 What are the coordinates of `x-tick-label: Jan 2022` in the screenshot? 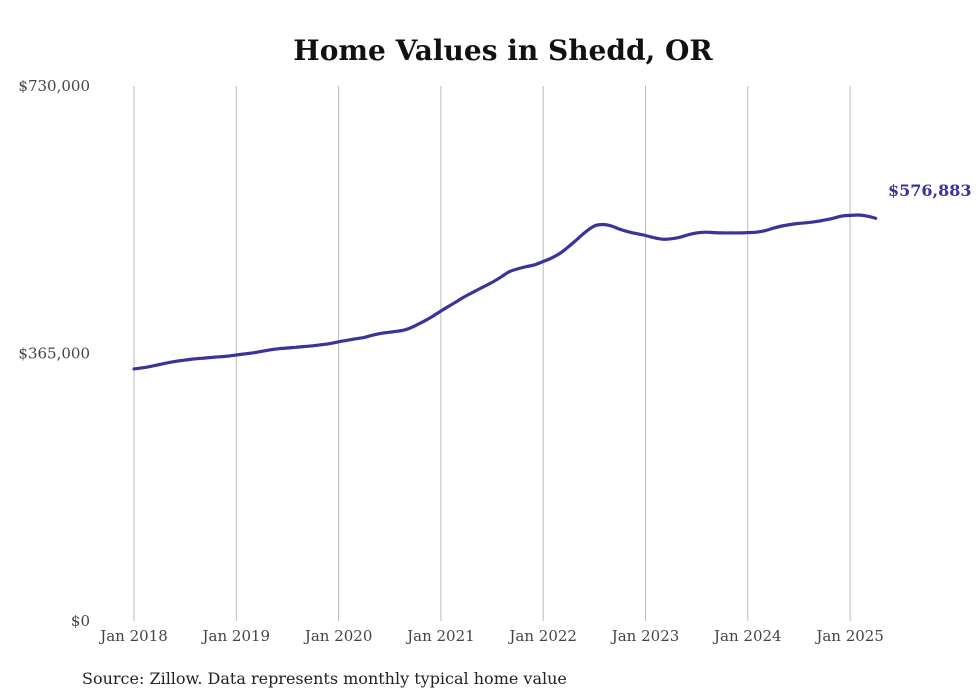 It's located at (542, 636).